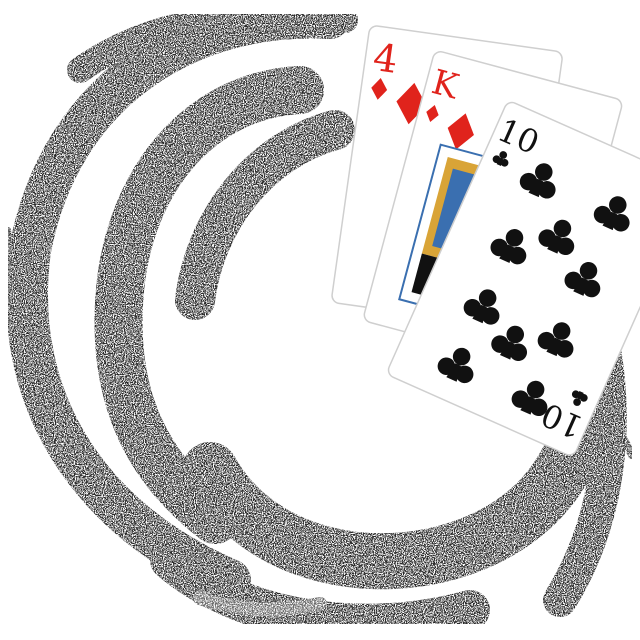  I want to click on swirl-mid-tone, so click(260, 604).